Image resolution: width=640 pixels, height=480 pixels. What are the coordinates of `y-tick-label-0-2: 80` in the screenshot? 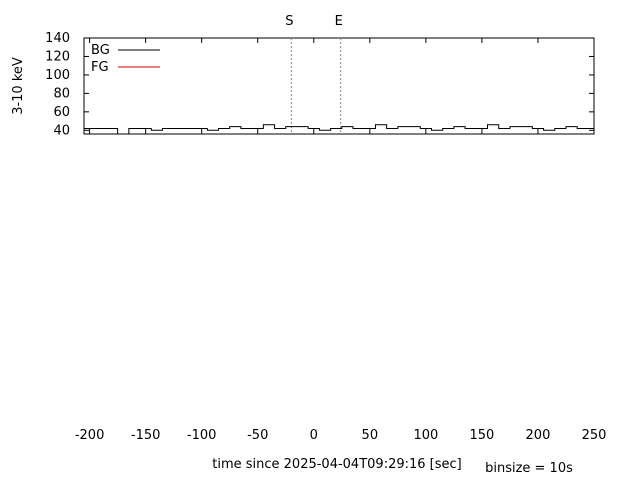 It's located at (61, 93).